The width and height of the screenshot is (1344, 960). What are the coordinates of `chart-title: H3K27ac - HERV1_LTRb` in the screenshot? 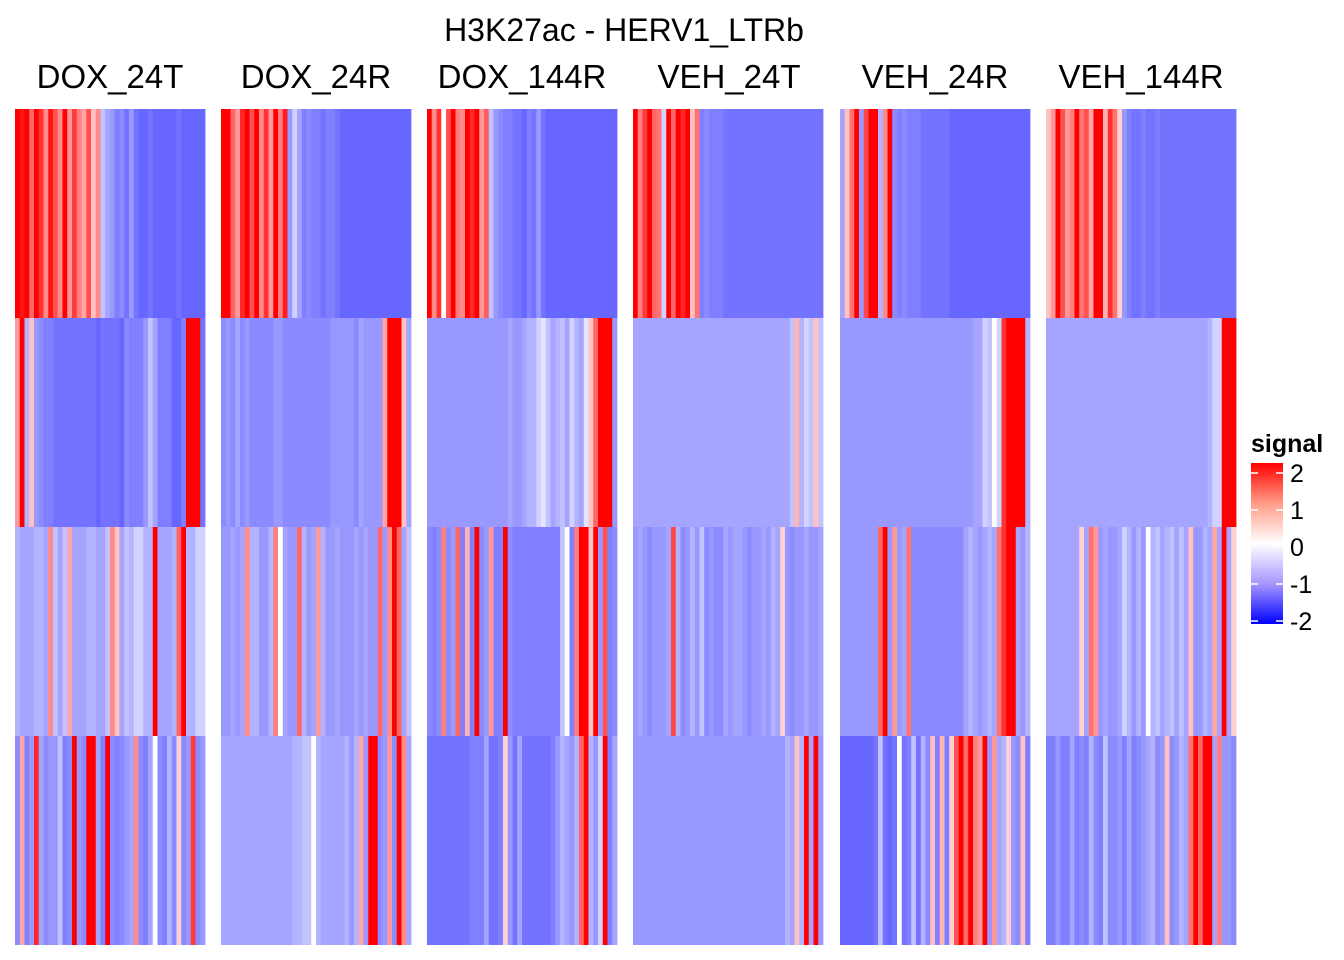 It's located at (624, 30).